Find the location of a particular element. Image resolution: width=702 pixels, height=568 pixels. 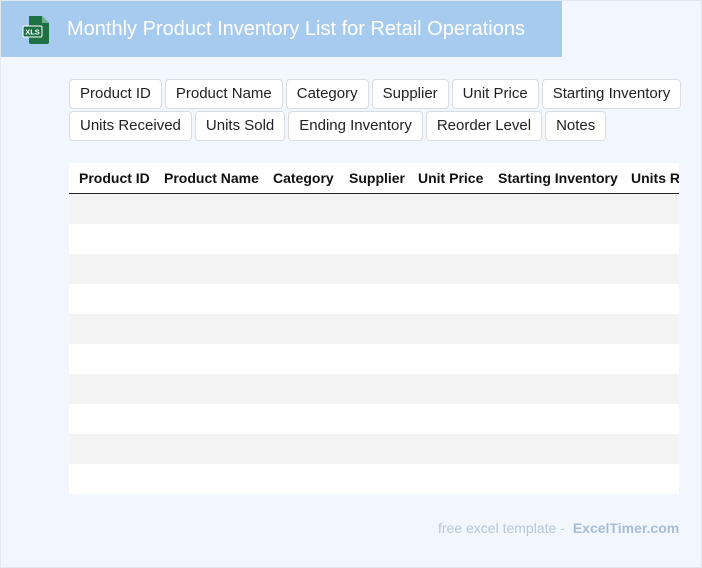

field-chip-unit-price: Unit Price is located at coordinates (495, 94).